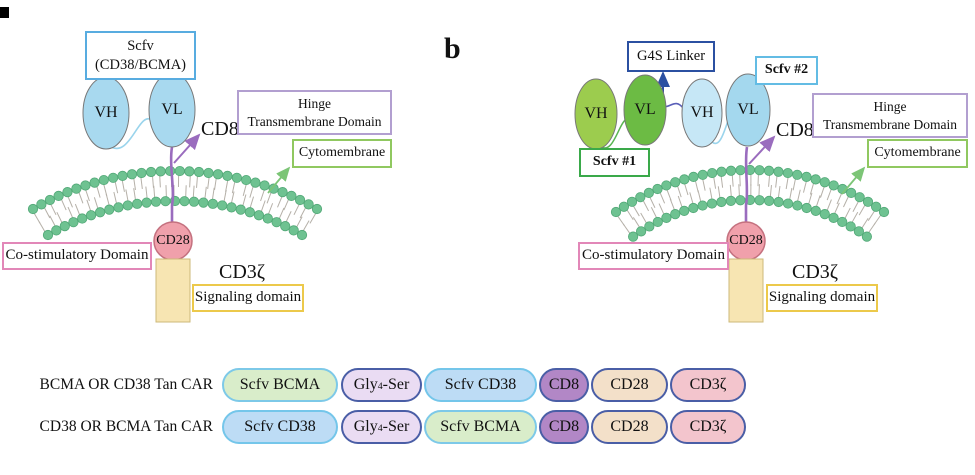 The image size is (975, 475). What do you see at coordinates (140, 64) in the screenshot?
I see `scfv-label-line2: (CD38/BCMA)` at bounding box center [140, 64].